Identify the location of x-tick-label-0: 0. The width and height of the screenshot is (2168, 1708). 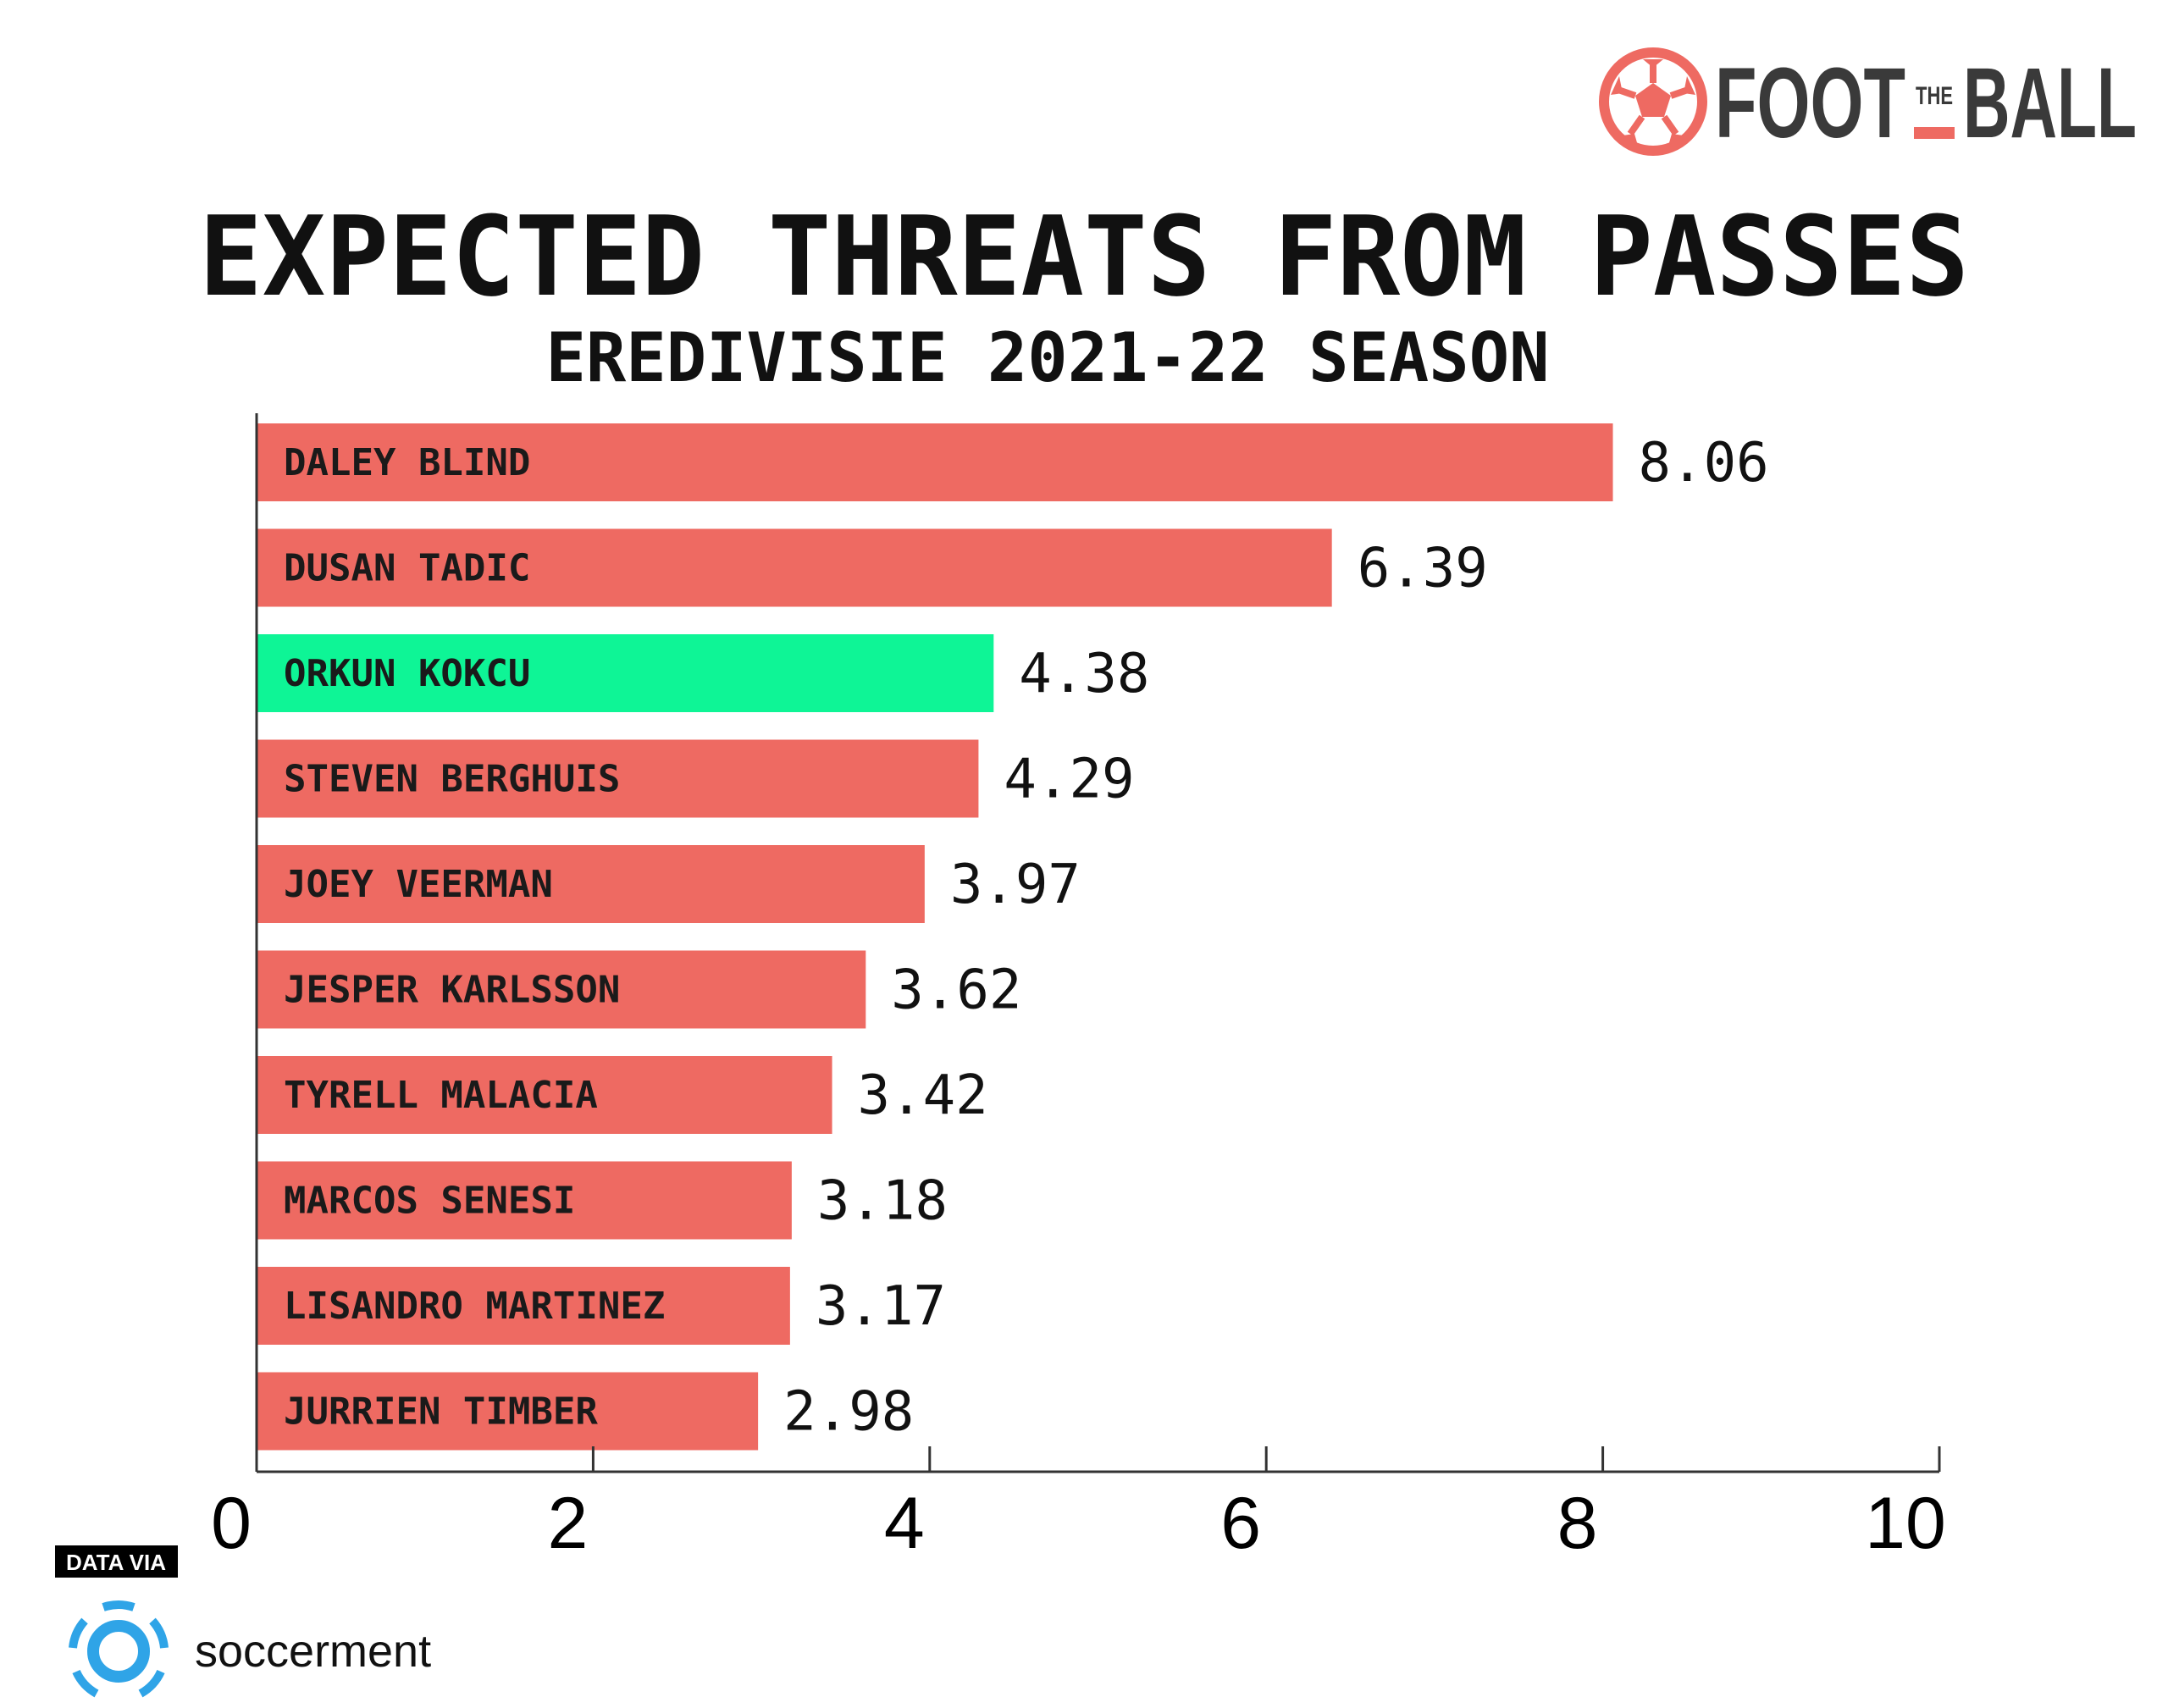
(231, 1523).